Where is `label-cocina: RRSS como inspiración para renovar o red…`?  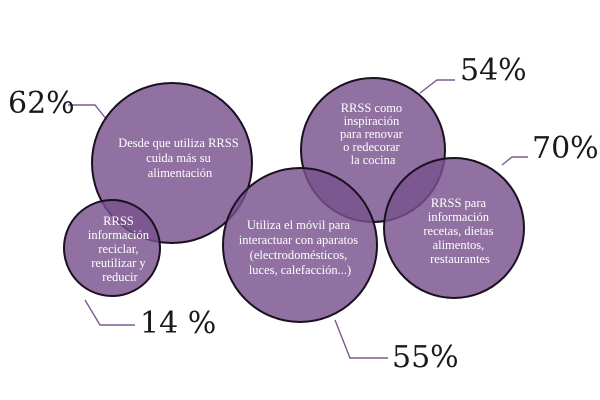 label-cocina: RRSS como inspiración para renovar o red… is located at coordinates (373, 134).